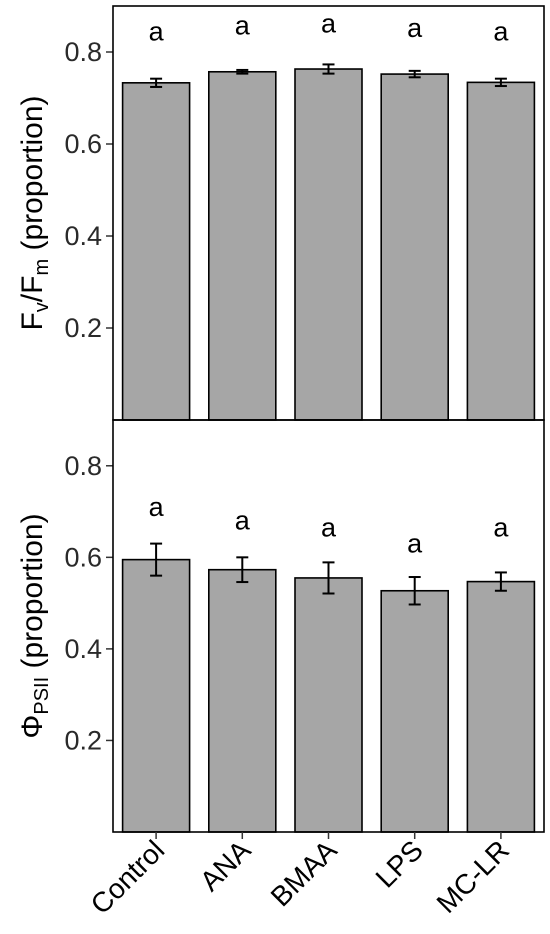  I want to click on y-axis-title-sub1: PSII, so click(42, 696).